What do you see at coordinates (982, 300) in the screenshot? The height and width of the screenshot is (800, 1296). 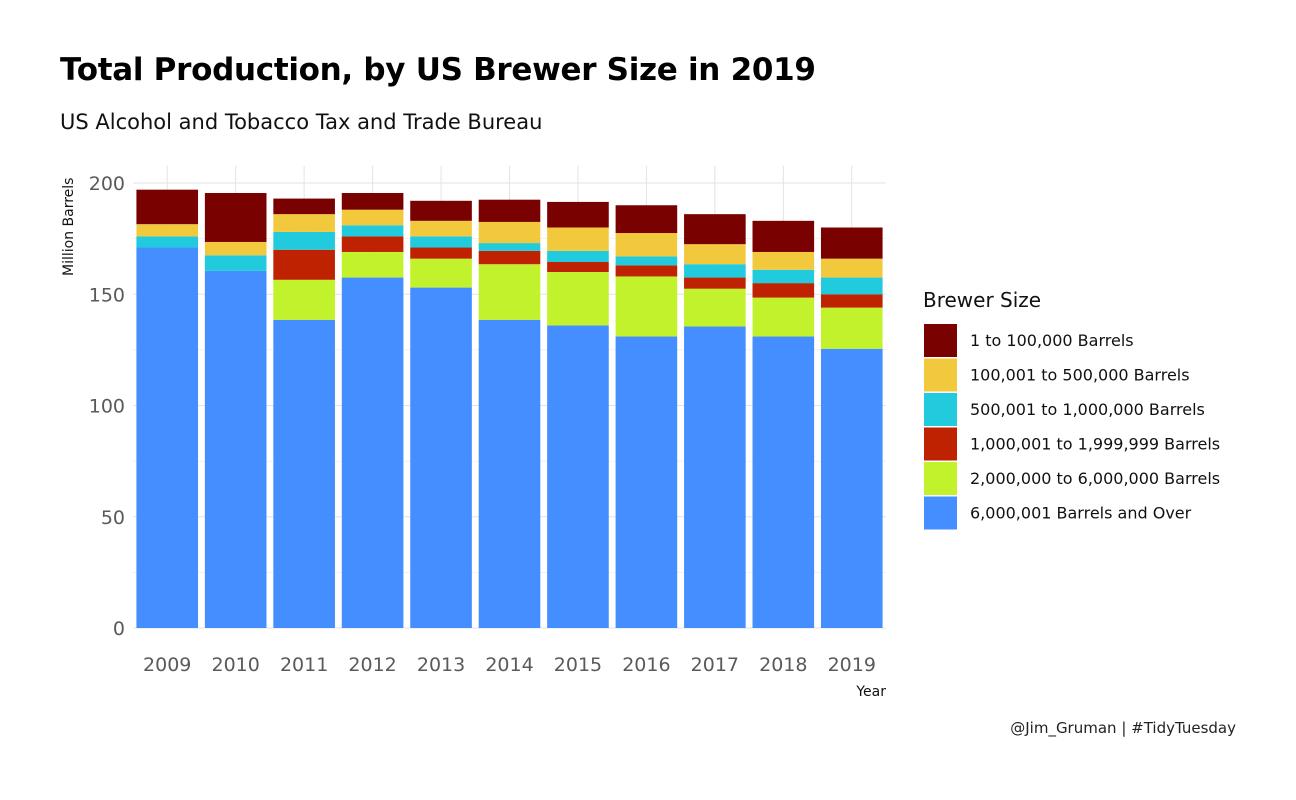 I see `legend-title: Brewer Size` at bounding box center [982, 300].